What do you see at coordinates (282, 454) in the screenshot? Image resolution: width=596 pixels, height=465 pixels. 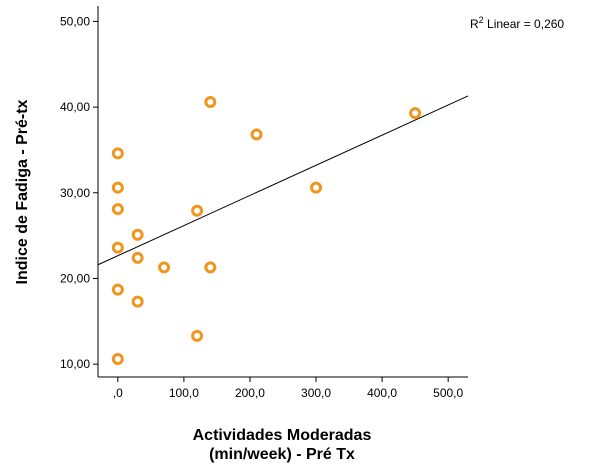 I see `x-axis-title-line2: (min/week) - Pré Tx` at bounding box center [282, 454].